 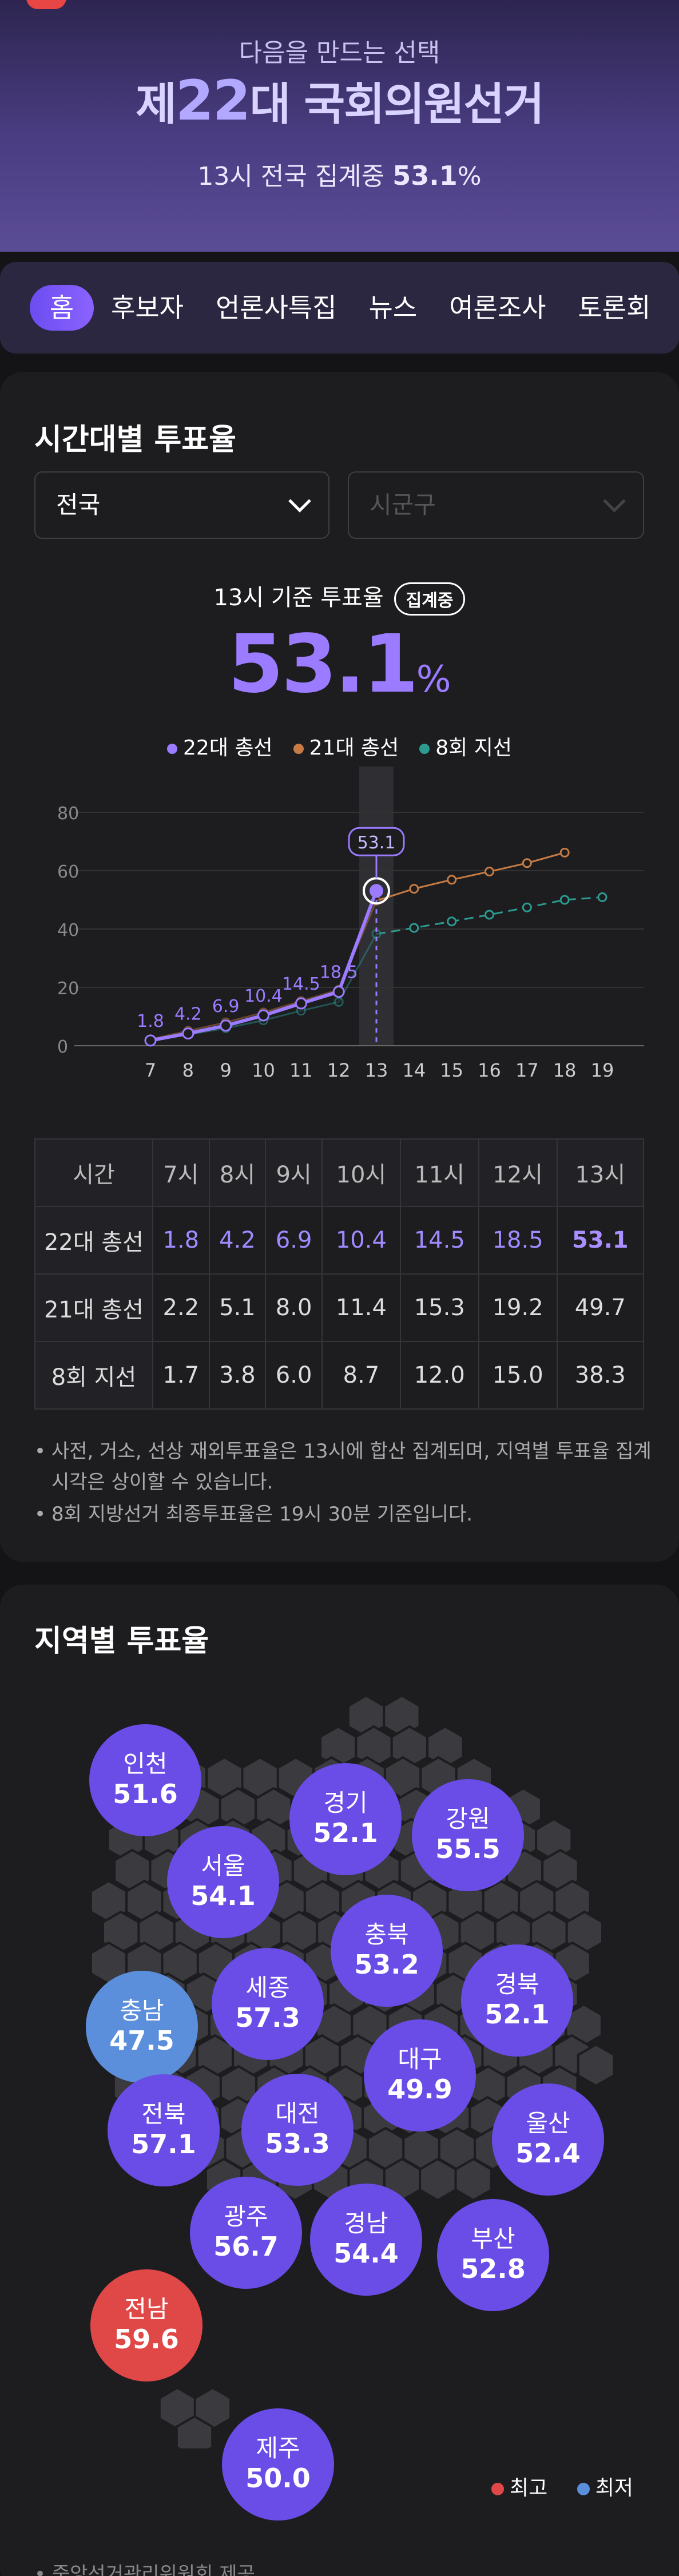 What do you see at coordinates (163, 2114) in the screenshot?
I see `region-name: 전북` at bounding box center [163, 2114].